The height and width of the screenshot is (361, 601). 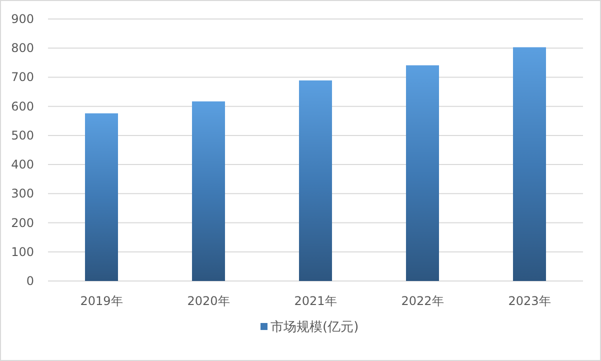 I want to click on y-tick-label: 800, so click(x=22, y=48).